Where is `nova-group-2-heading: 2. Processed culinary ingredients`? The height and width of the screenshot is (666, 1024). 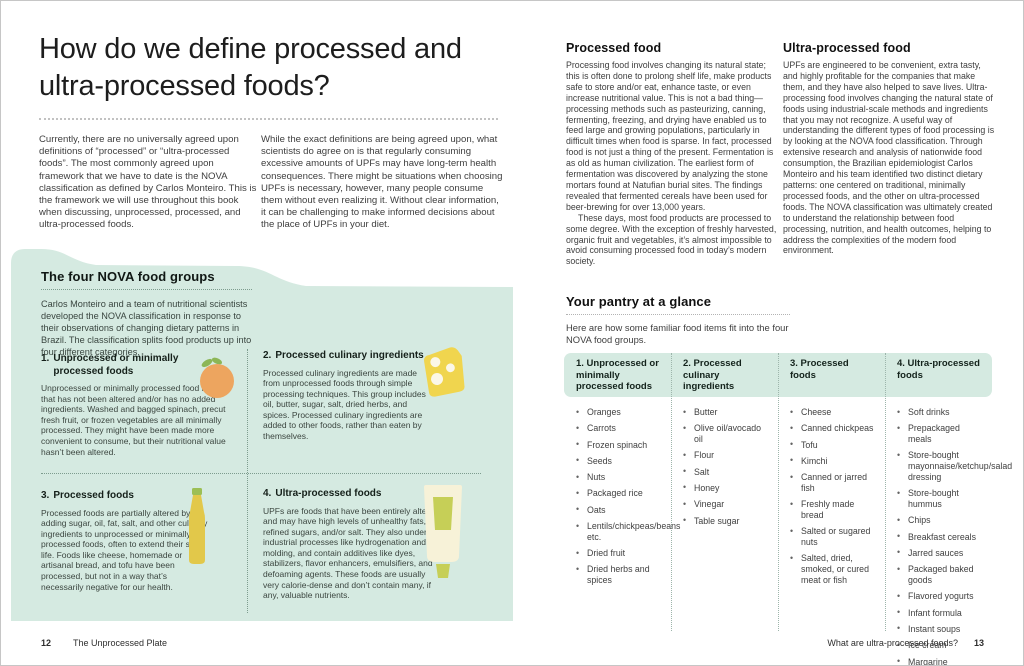
nova-group-2-heading: 2. Processed culinary ingredients is located at coordinates (372, 356).